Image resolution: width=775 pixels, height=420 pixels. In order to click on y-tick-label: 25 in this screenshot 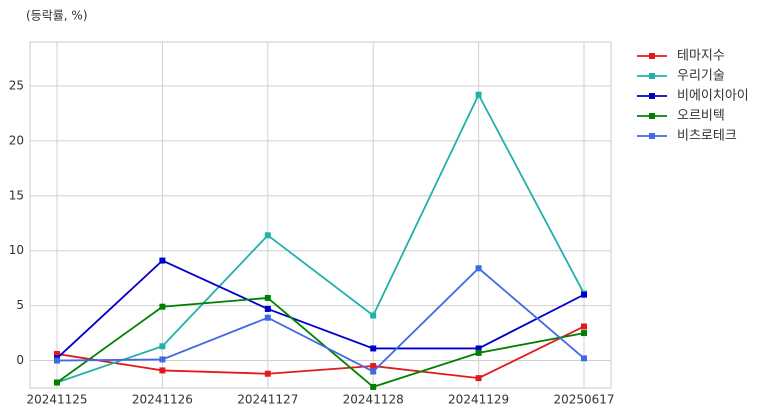, I will do `click(16, 85)`.